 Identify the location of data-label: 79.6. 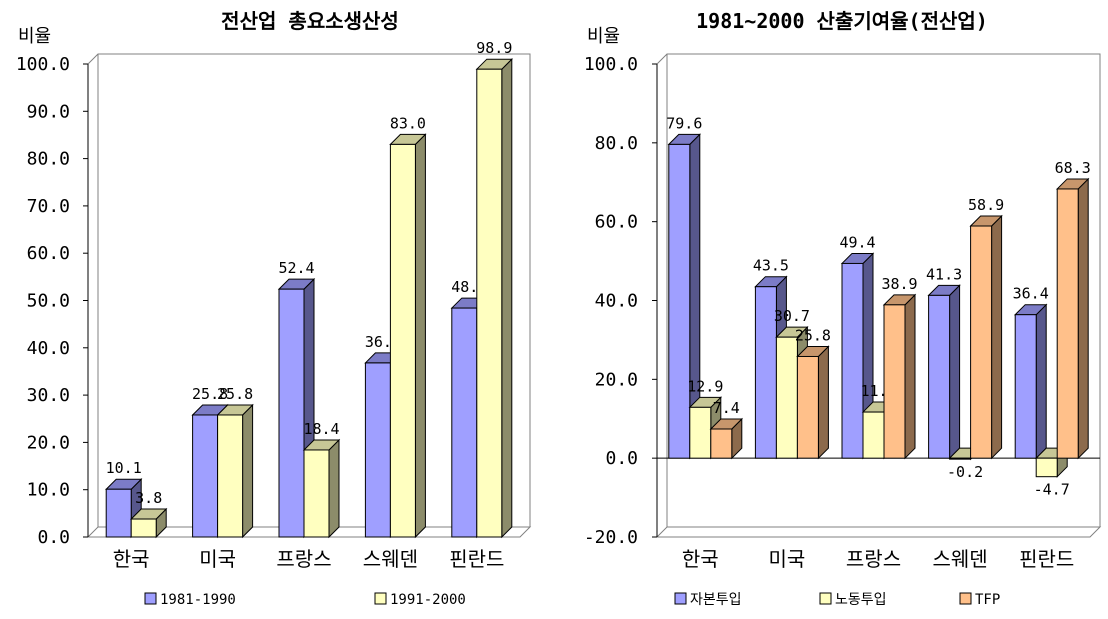
(684, 123).